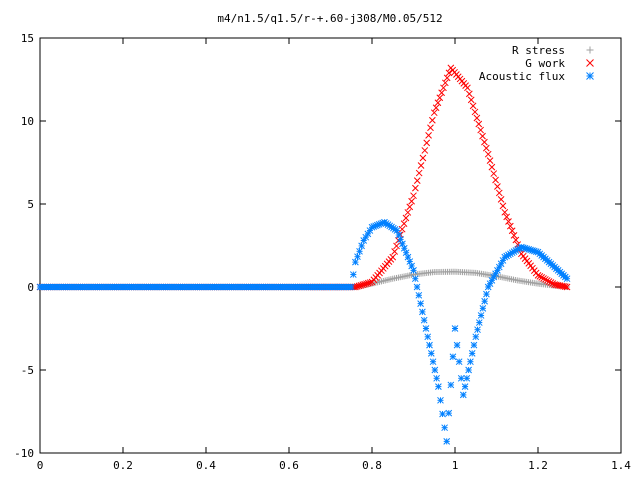 The height and width of the screenshot is (480, 640). Describe the element at coordinates (289, 465) in the screenshot. I see `x-tick-label: 0.6` at that location.